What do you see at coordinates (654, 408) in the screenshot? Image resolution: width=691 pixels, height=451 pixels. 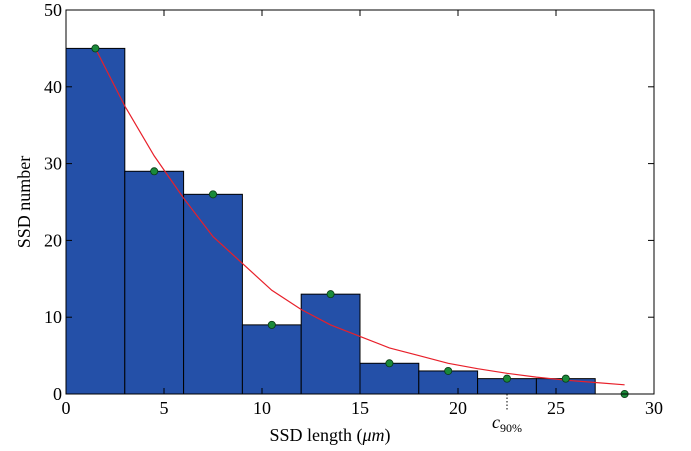 I see `x-tick-label: 30` at bounding box center [654, 408].